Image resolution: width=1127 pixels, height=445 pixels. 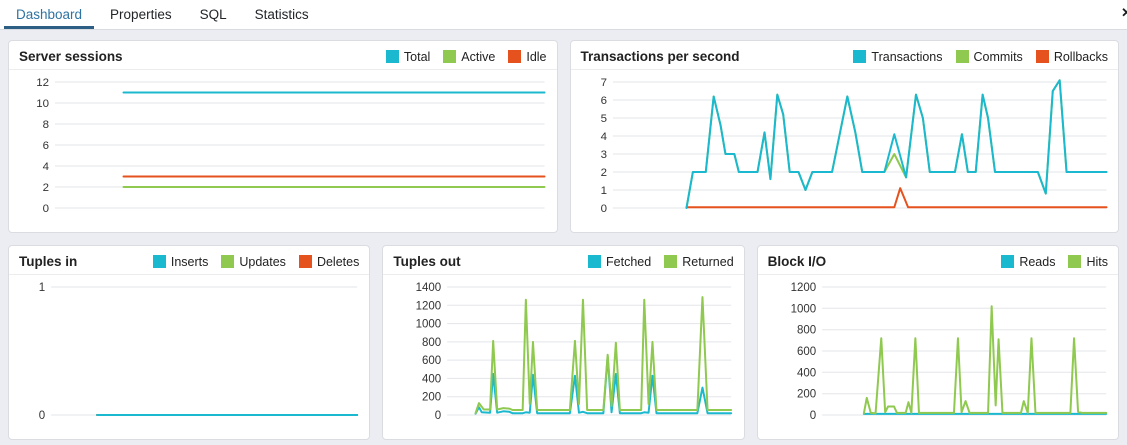 I want to click on tab-sql: SQL, so click(x=213, y=14).